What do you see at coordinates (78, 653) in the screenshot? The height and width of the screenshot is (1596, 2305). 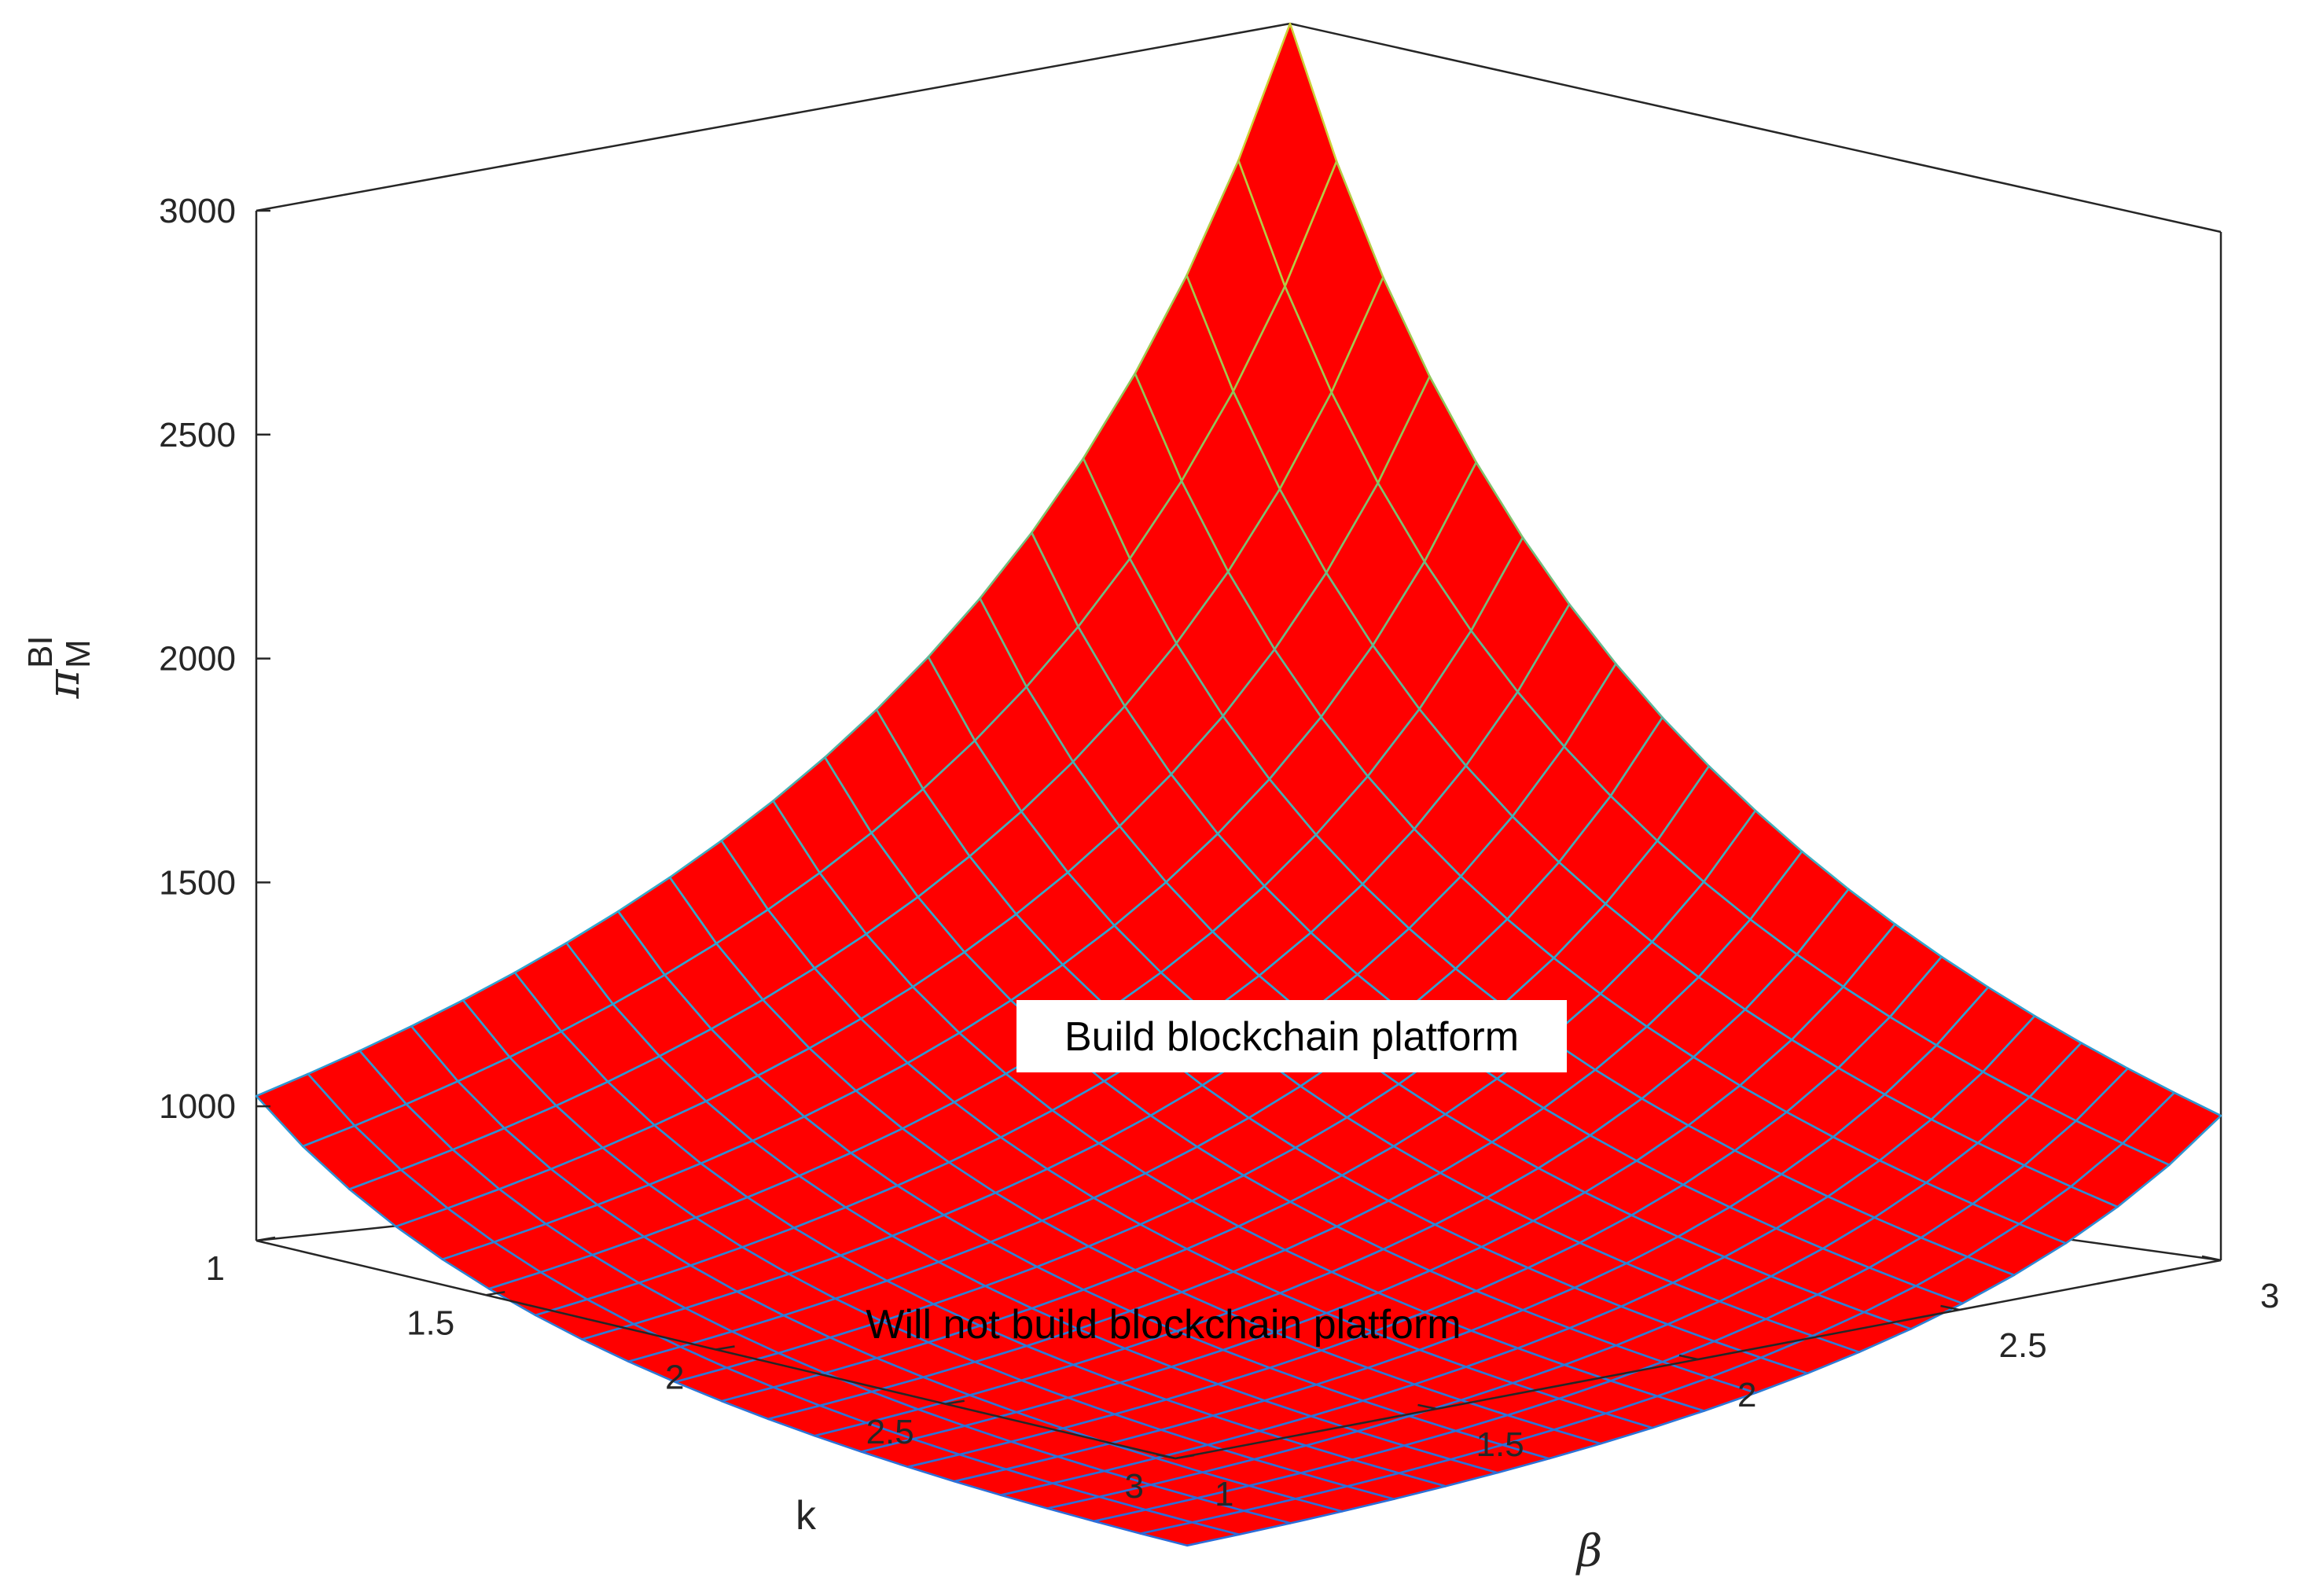 I see `z-label-sub: M` at bounding box center [78, 653].